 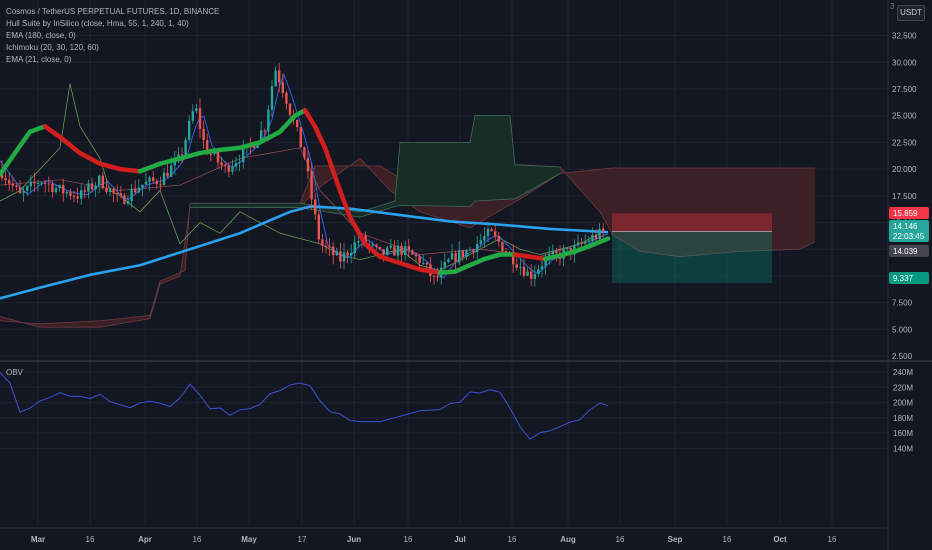 What do you see at coordinates (909, 213) in the screenshot?
I see `stop-badge` at bounding box center [909, 213].